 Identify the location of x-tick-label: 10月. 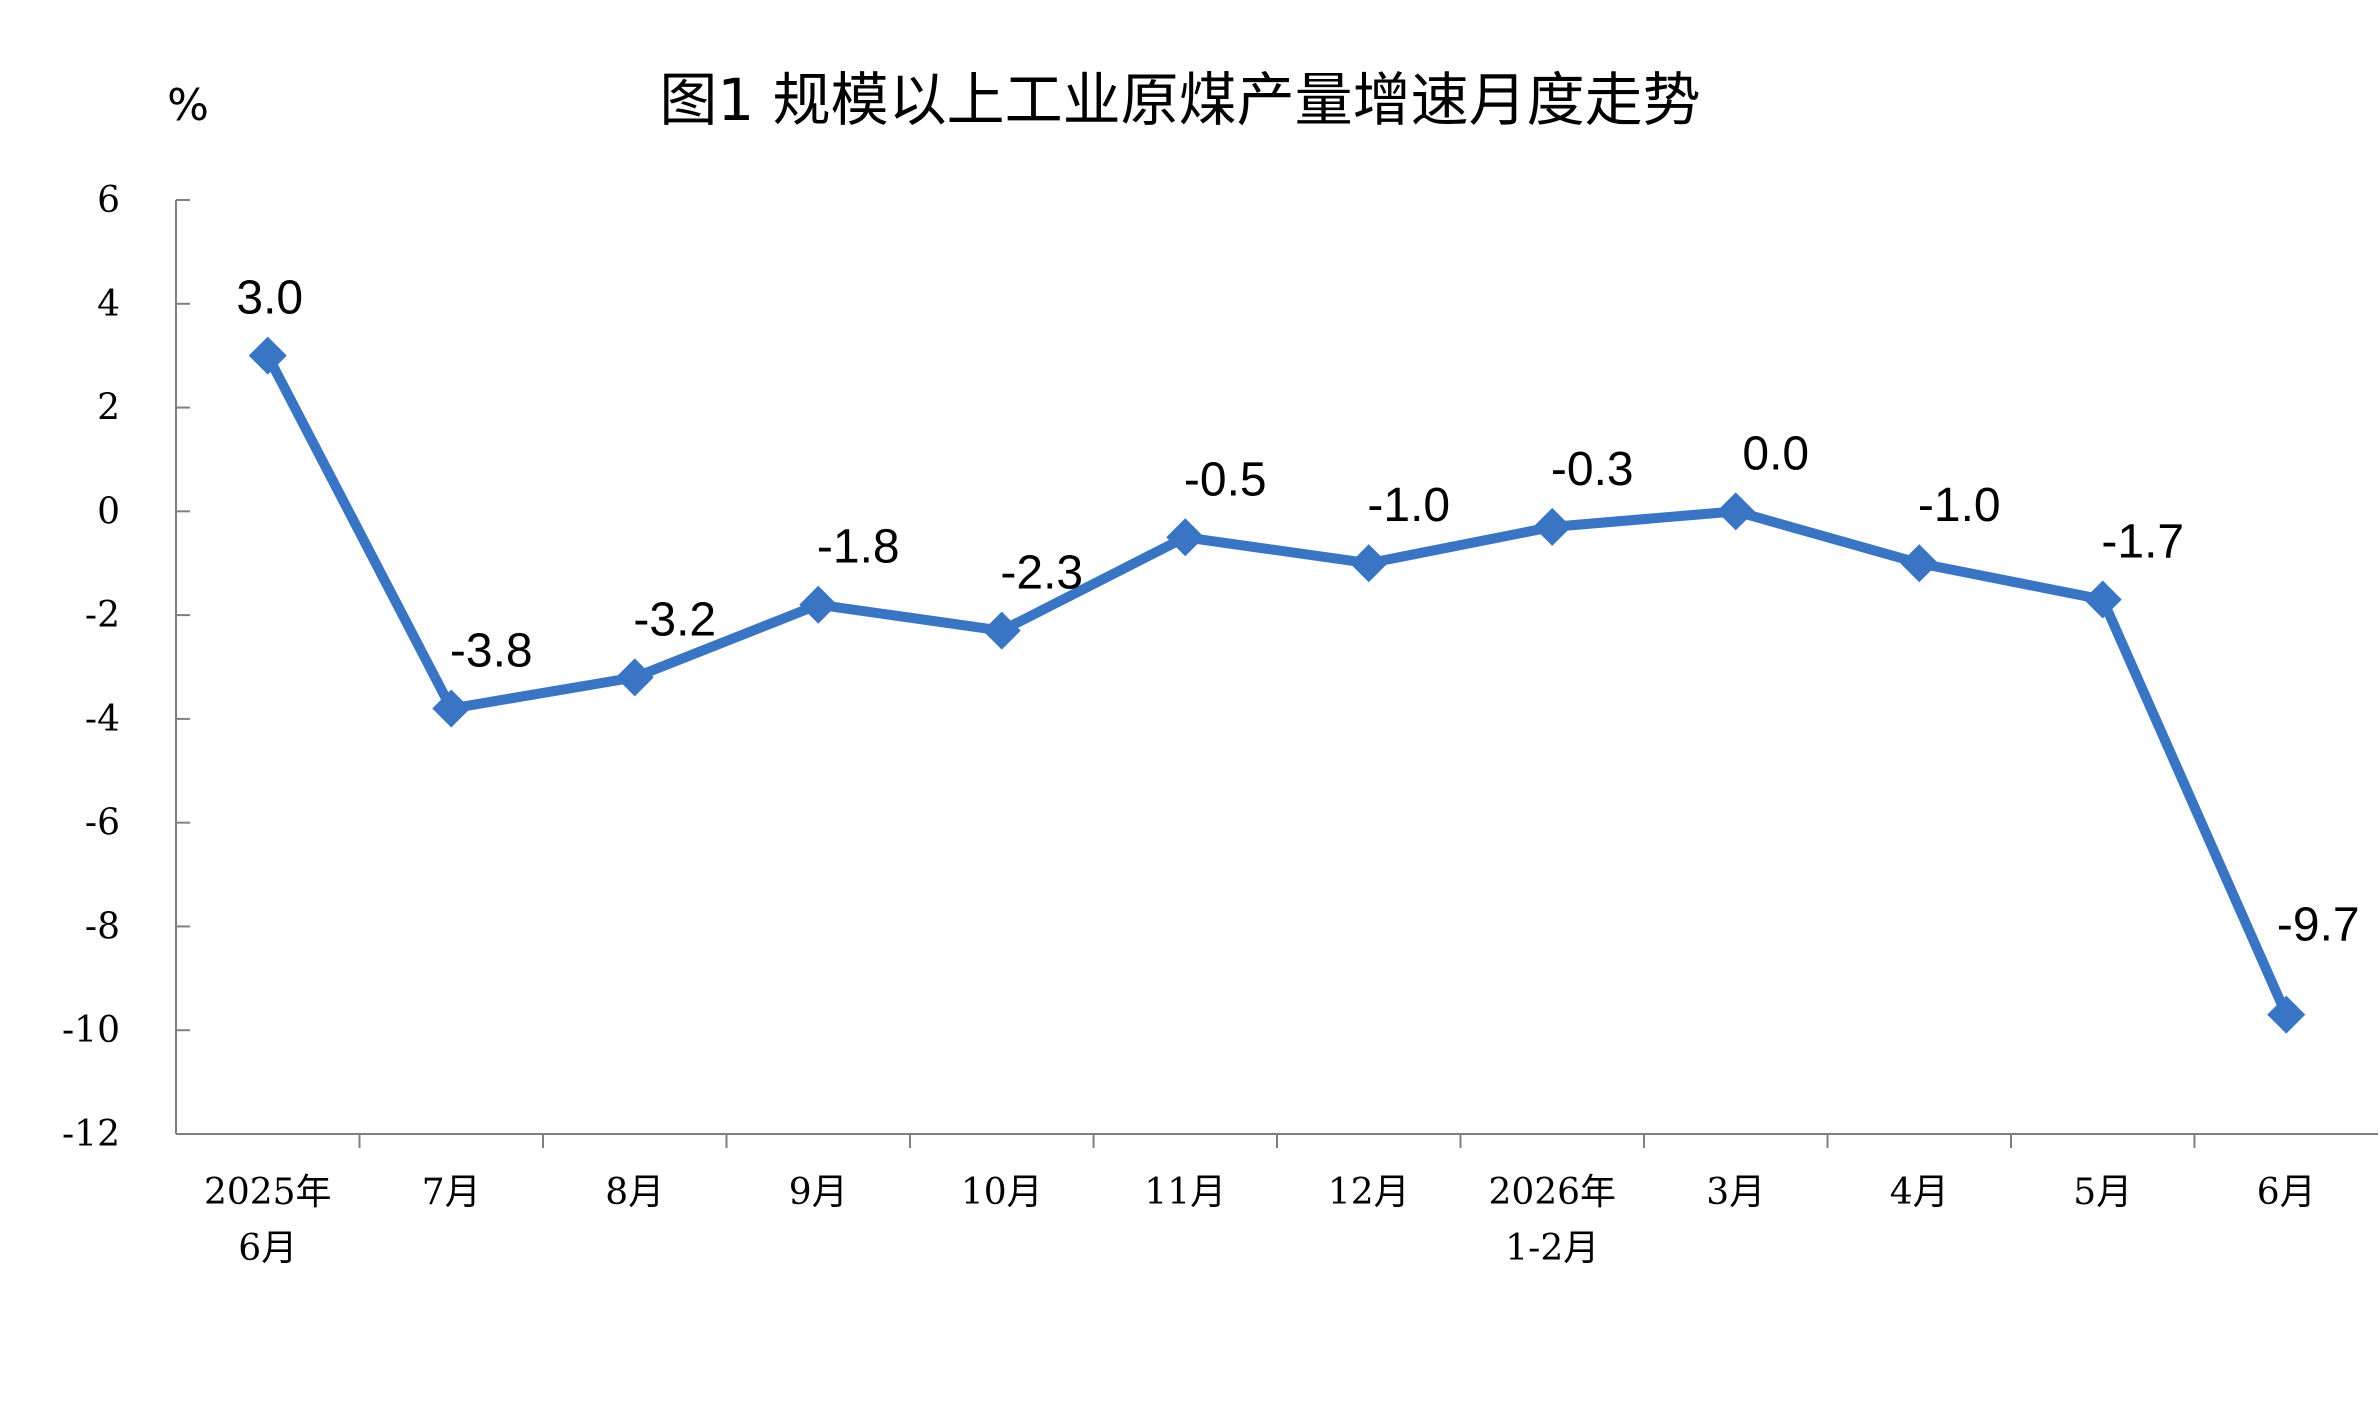
(1002, 1192).